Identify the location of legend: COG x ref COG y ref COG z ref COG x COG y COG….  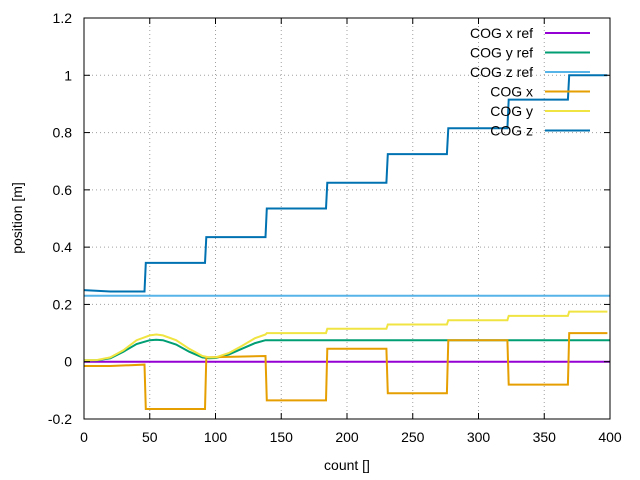
(530, 82).